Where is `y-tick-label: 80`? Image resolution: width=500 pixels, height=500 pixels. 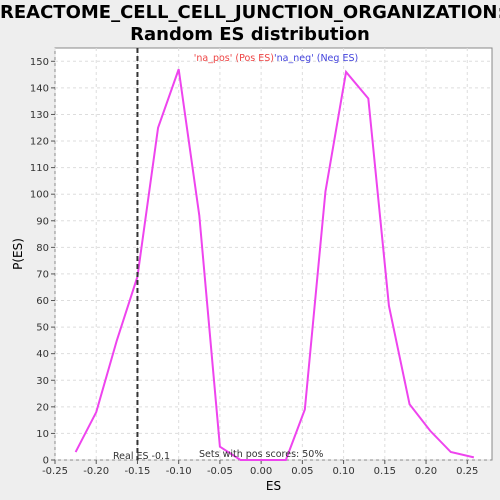
y-tick-label: 80 is located at coordinates (42, 248).